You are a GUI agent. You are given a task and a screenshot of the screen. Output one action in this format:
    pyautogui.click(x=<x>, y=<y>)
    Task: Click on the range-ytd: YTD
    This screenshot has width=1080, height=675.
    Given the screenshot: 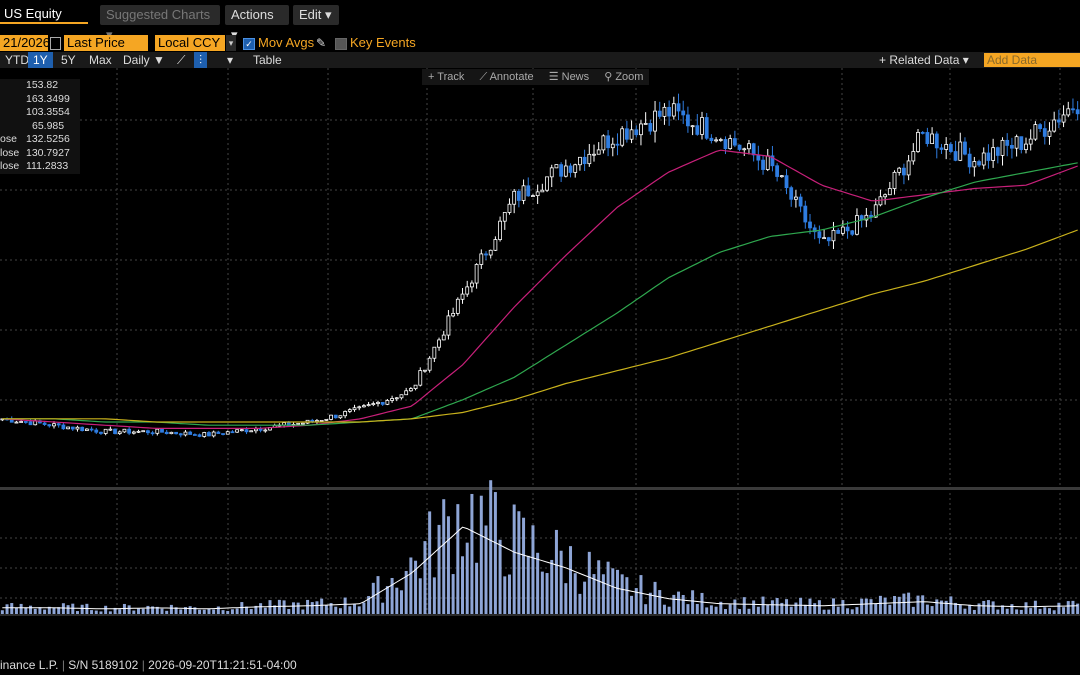 What is the action you would take?
    pyautogui.click(x=17, y=60)
    